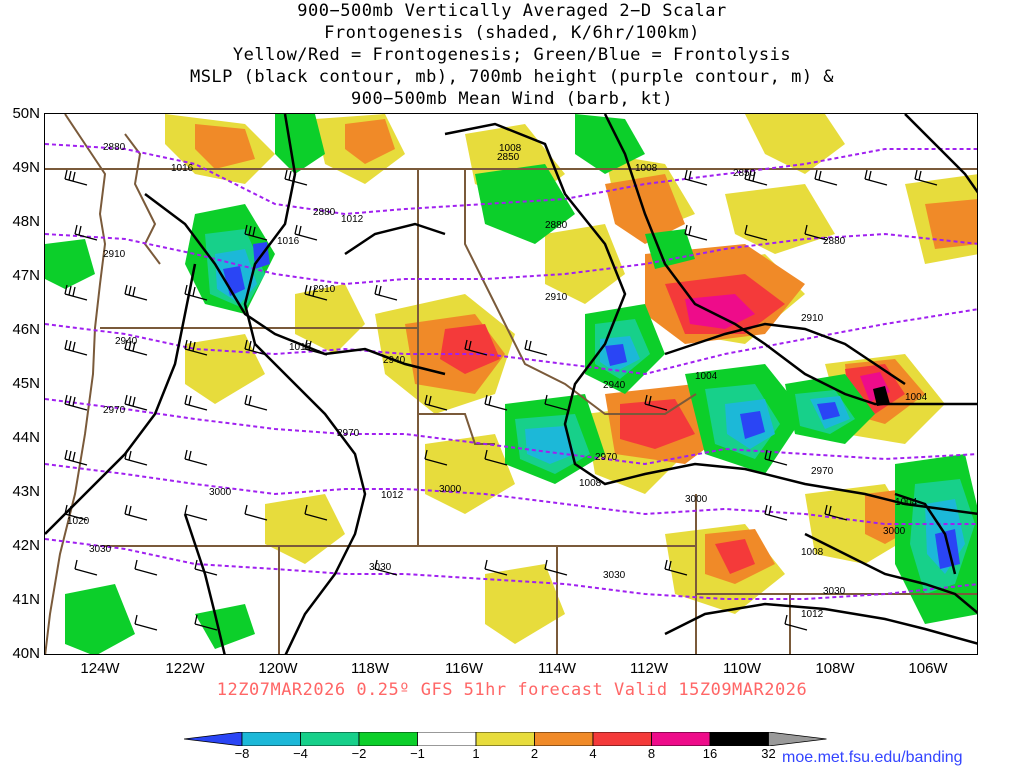  I want to click on lat-label: 49N, so click(26, 167).